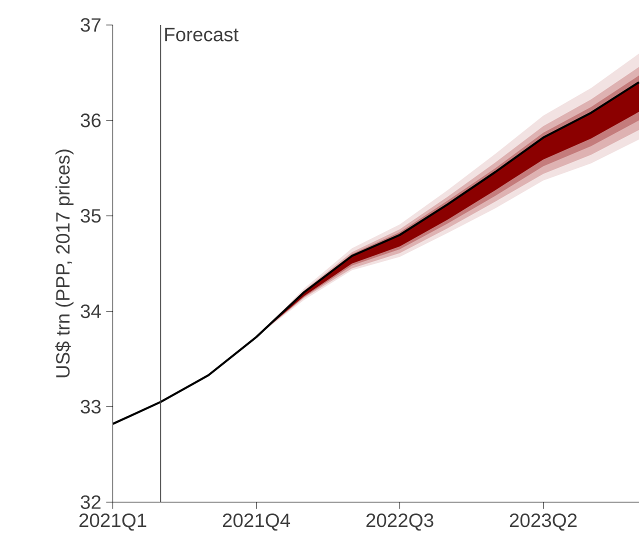 This screenshot has height=543, width=640. I want to click on x-tick-label: 2021Q1, so click(112, 522).